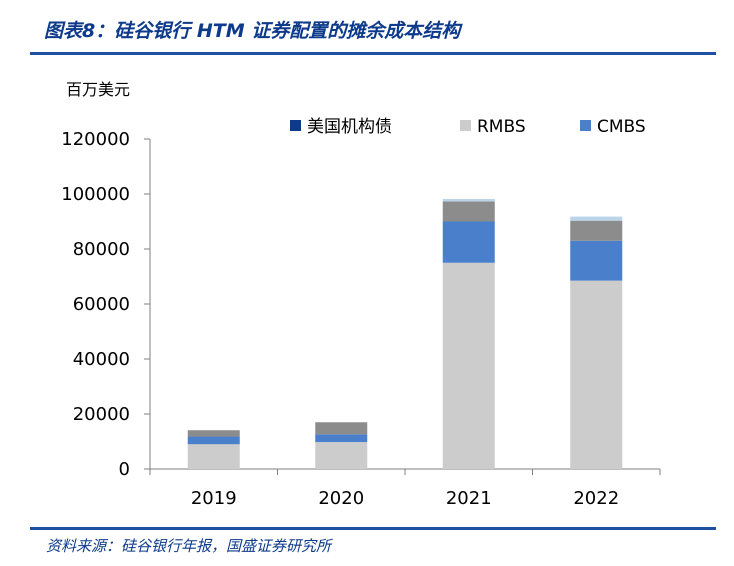 This screenshot has height=566, width=734. Describe the element at coordinates (214, 498) in the screenshot. I see `x-tick-label: 2019` at that location.